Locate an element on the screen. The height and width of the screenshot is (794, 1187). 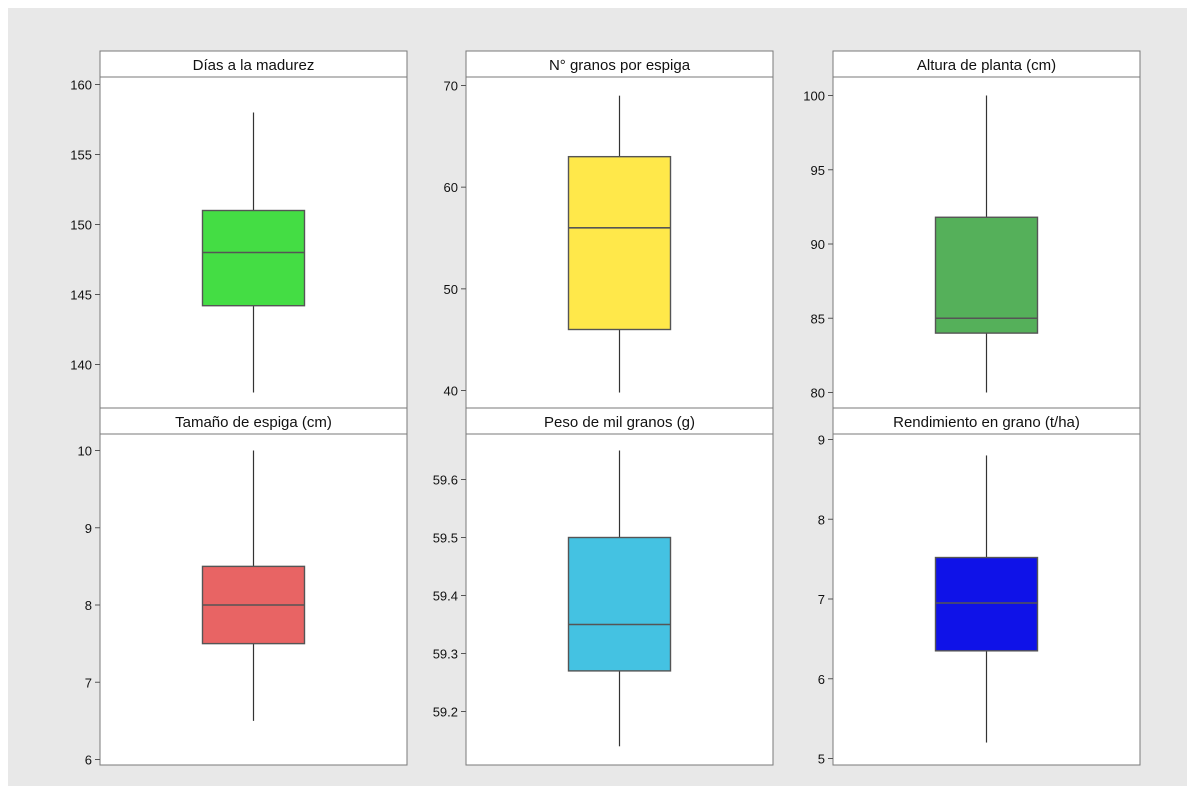
panel-title: Altura de planta (cm) is located at coordinates (986, 65).